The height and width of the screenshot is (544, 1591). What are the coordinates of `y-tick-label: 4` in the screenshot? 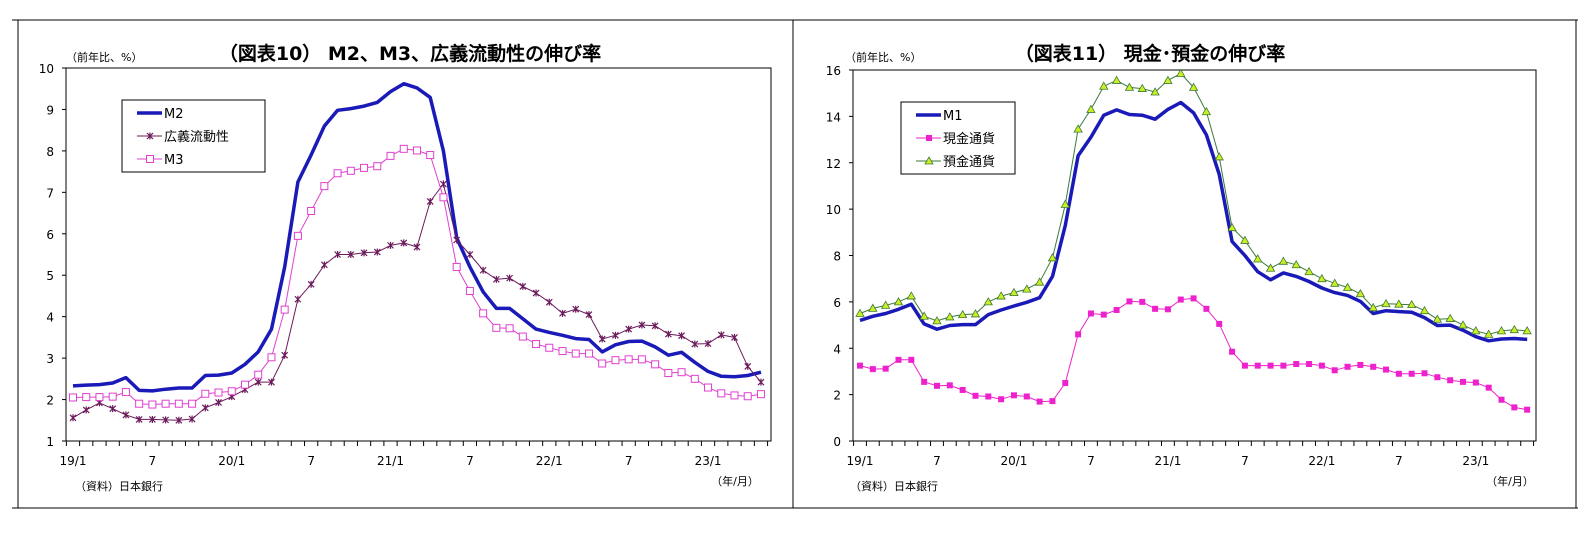 It's located at (50, 318).